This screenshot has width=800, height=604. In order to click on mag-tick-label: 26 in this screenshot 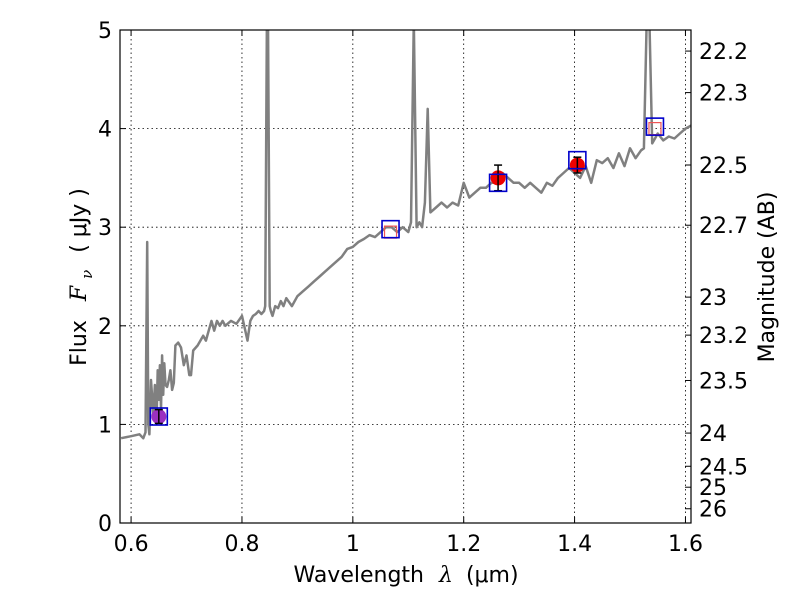, I will do `click(713, 510)`.